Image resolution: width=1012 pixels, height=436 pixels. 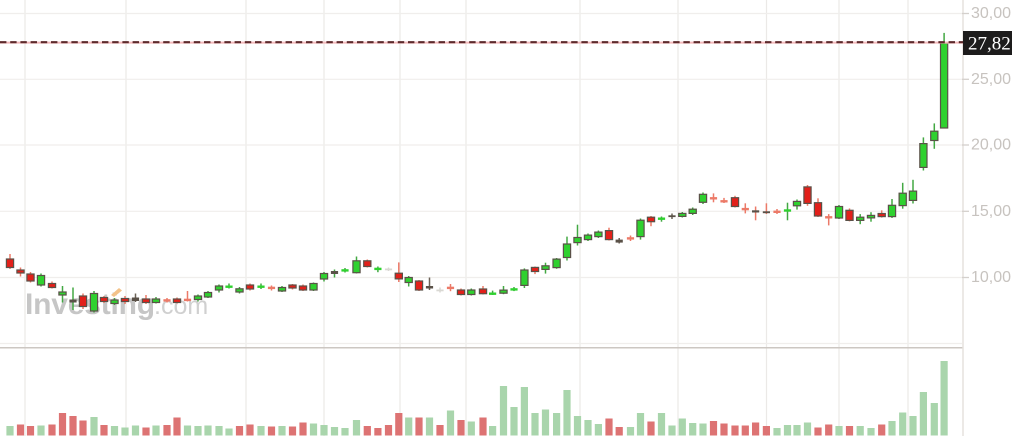 What do you see at coordinates (991, 277) in the screenshot?
I see `svg-text: 10,00` at bounding box center [991, 277].